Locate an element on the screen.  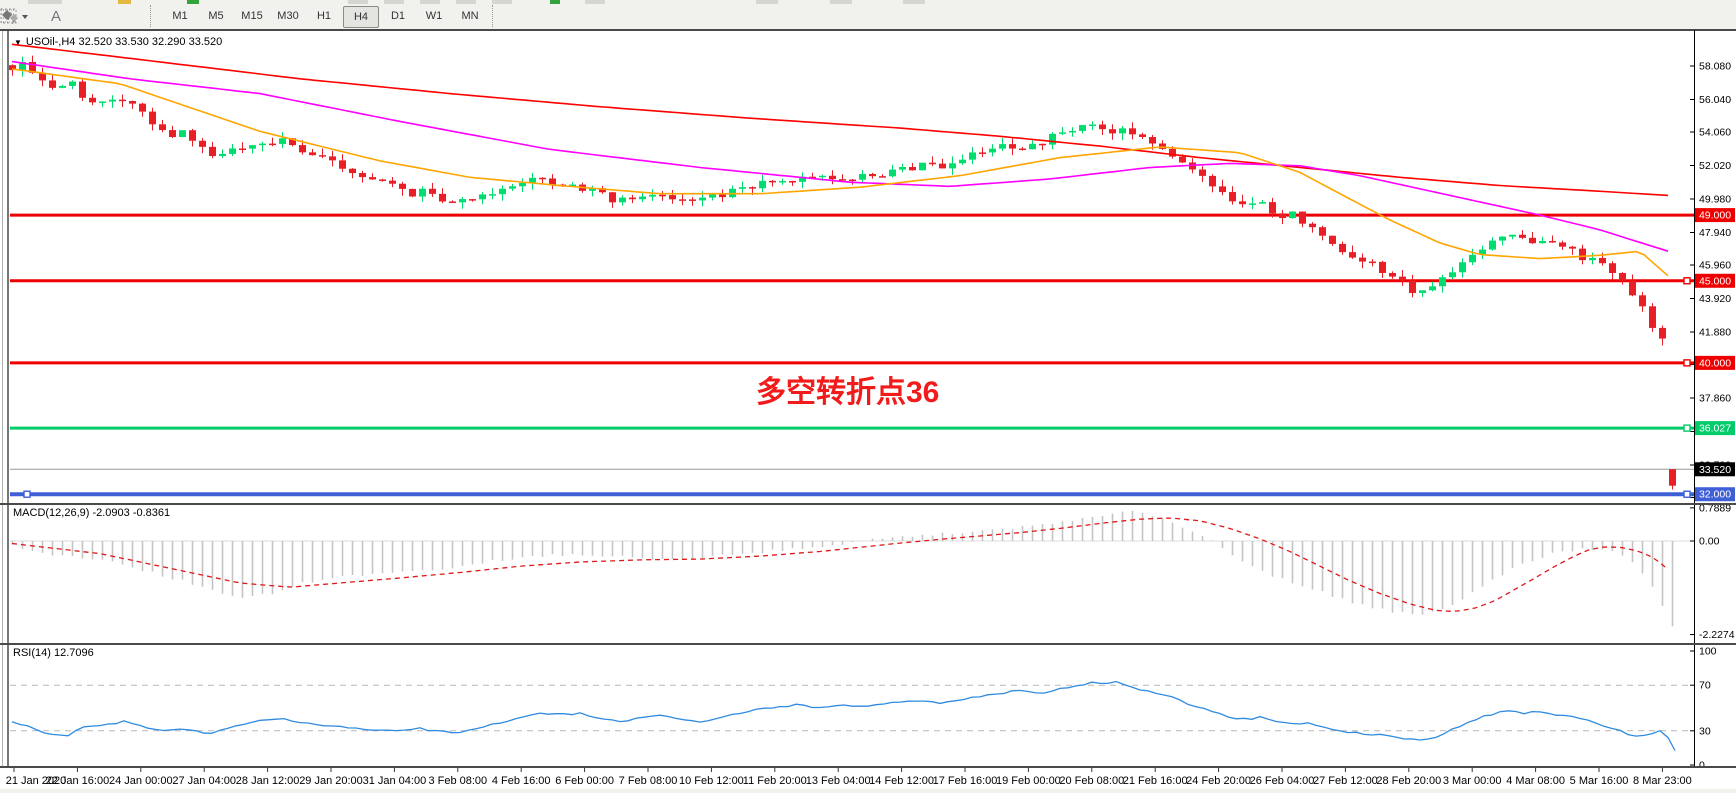
time-label: 28 Feb 20:00 is located at coordinates (1408, 781).